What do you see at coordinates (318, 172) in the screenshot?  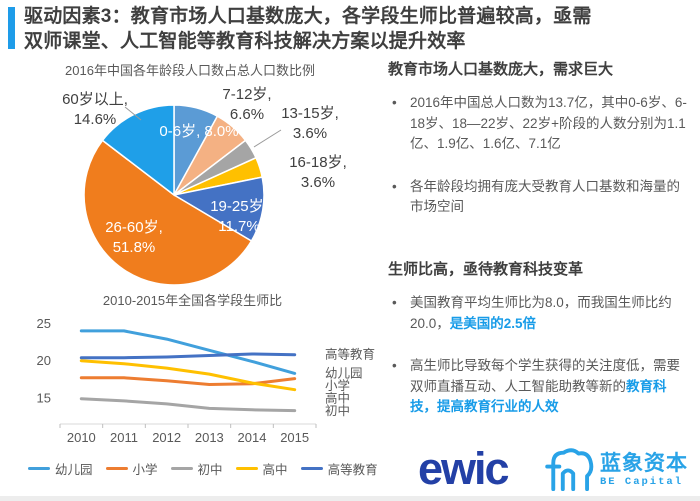 I see `pie-label-16-18: 16-18岁, 3.6%` at bounding box center [318, 172].